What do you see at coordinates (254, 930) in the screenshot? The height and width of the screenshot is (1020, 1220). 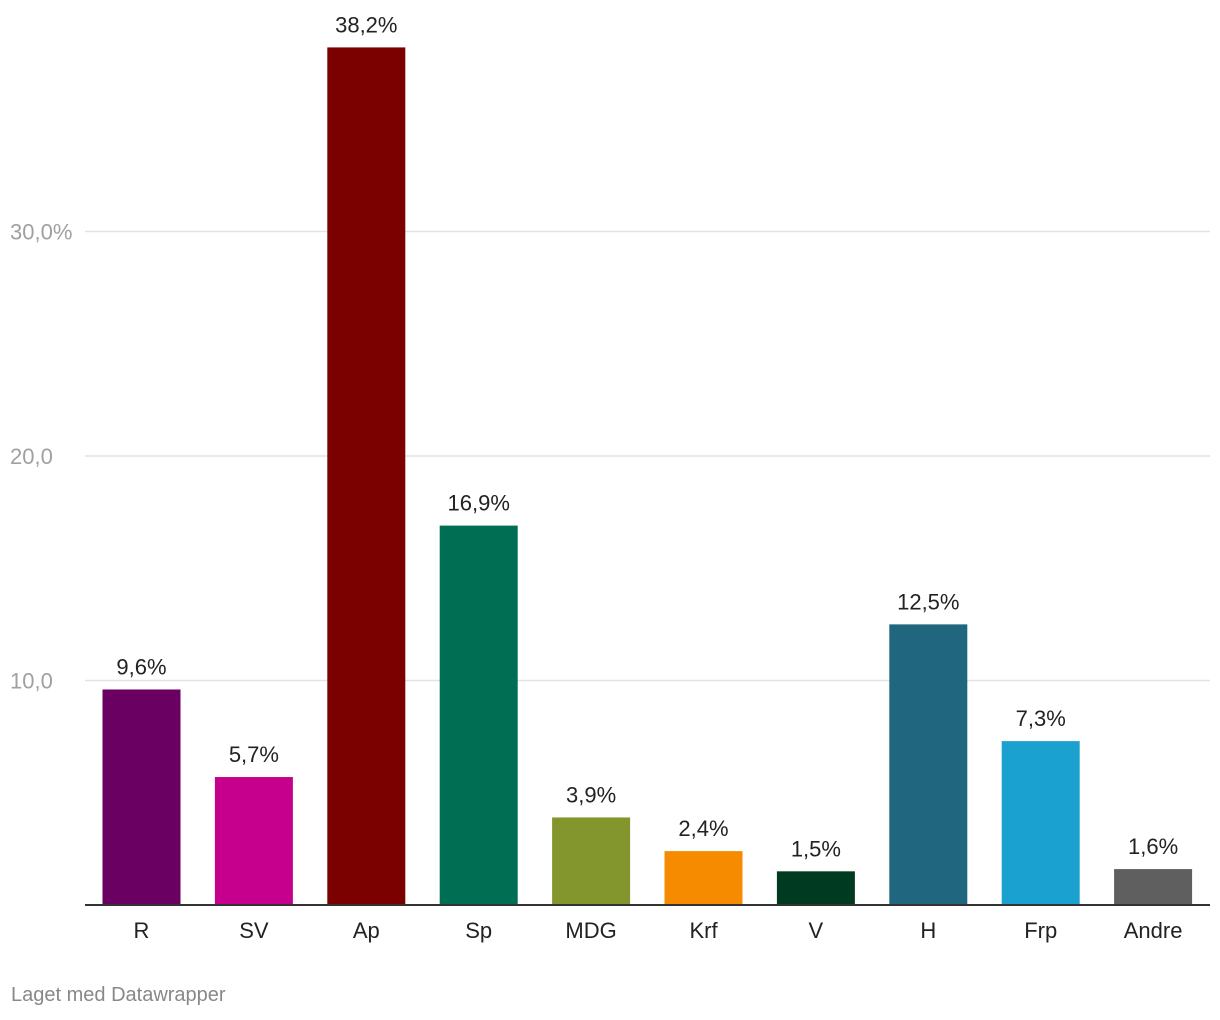 I see `x-tick-label: SV` at bounding box center [254, 930].